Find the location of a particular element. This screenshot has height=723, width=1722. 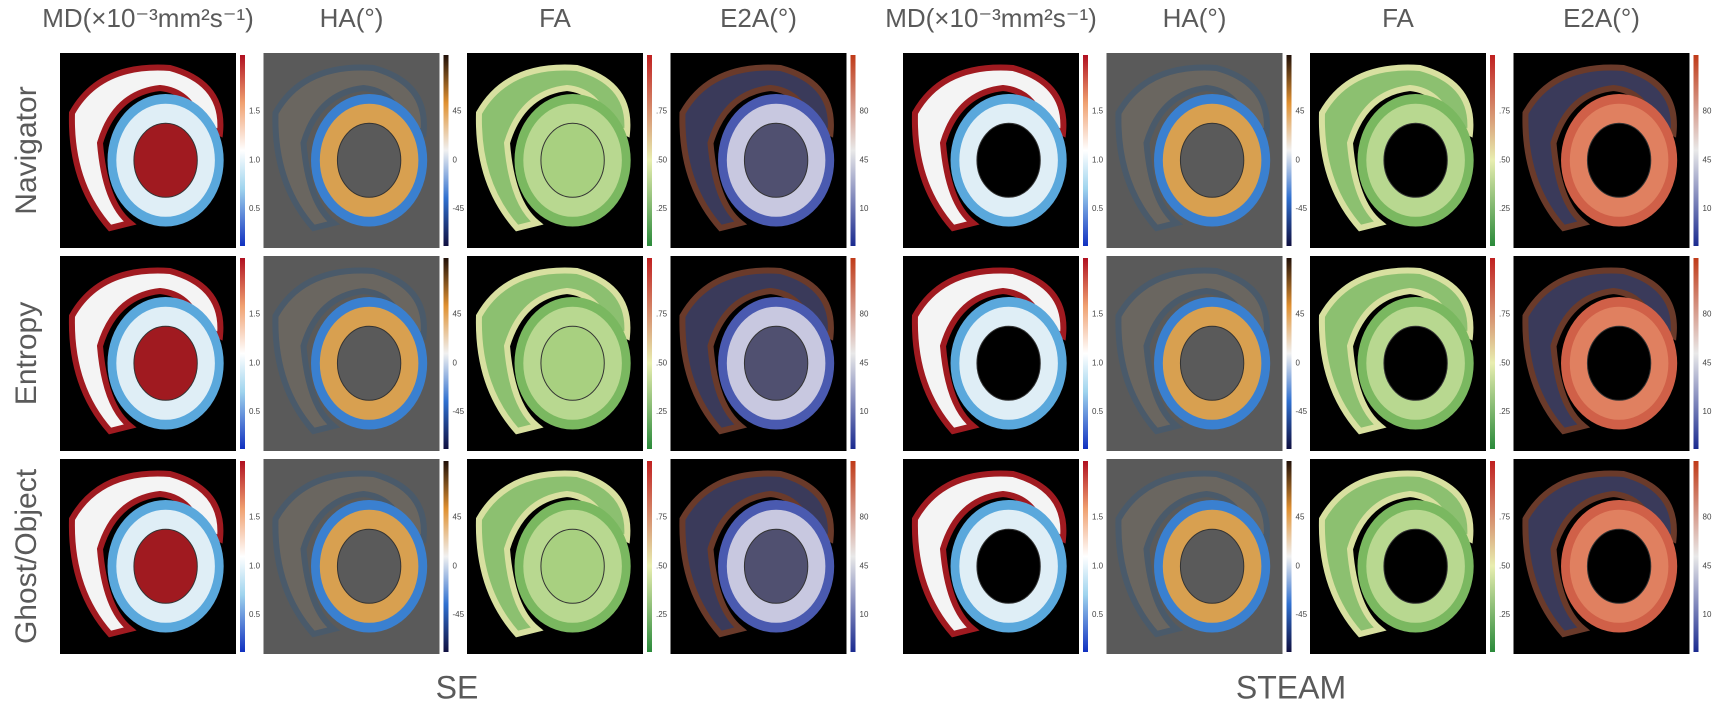

column-header: MD(×10⁻³mm²s⁻¹) is located at coordinates (991, 18).